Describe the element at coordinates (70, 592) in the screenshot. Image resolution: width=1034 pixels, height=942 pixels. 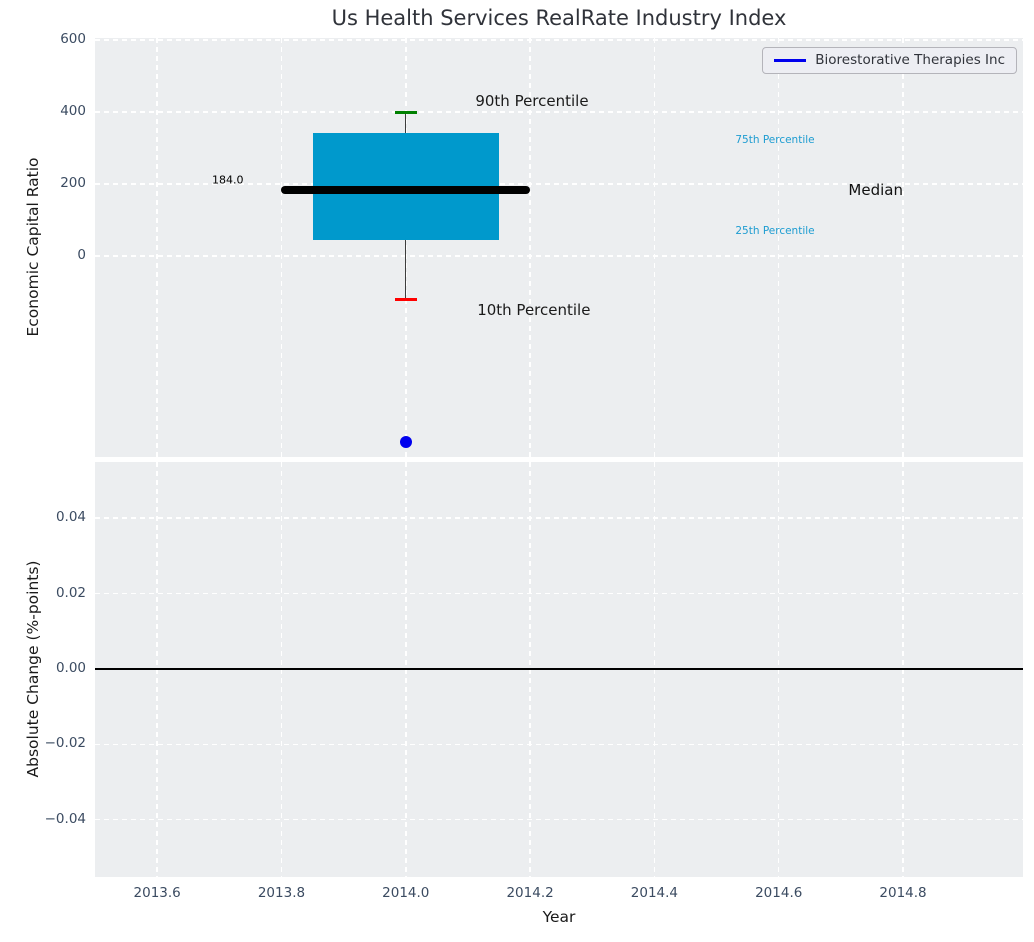
I see `y-tick-label: 0.02` at that location.